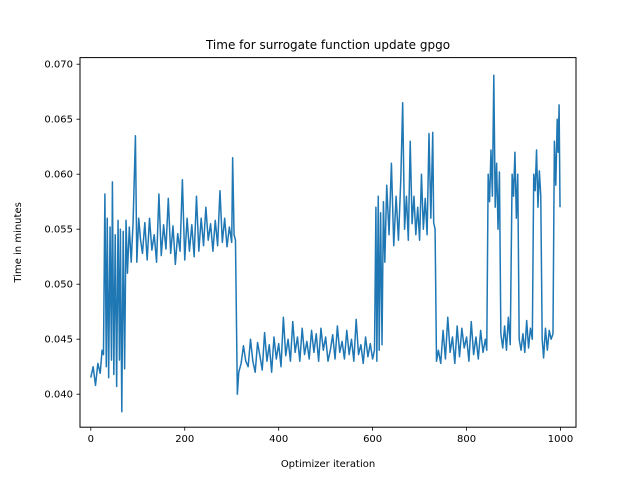  Describe the element at coordinates (18, 242) in the screenshot. I see `y-axis-label: Time in minutes` at that location.